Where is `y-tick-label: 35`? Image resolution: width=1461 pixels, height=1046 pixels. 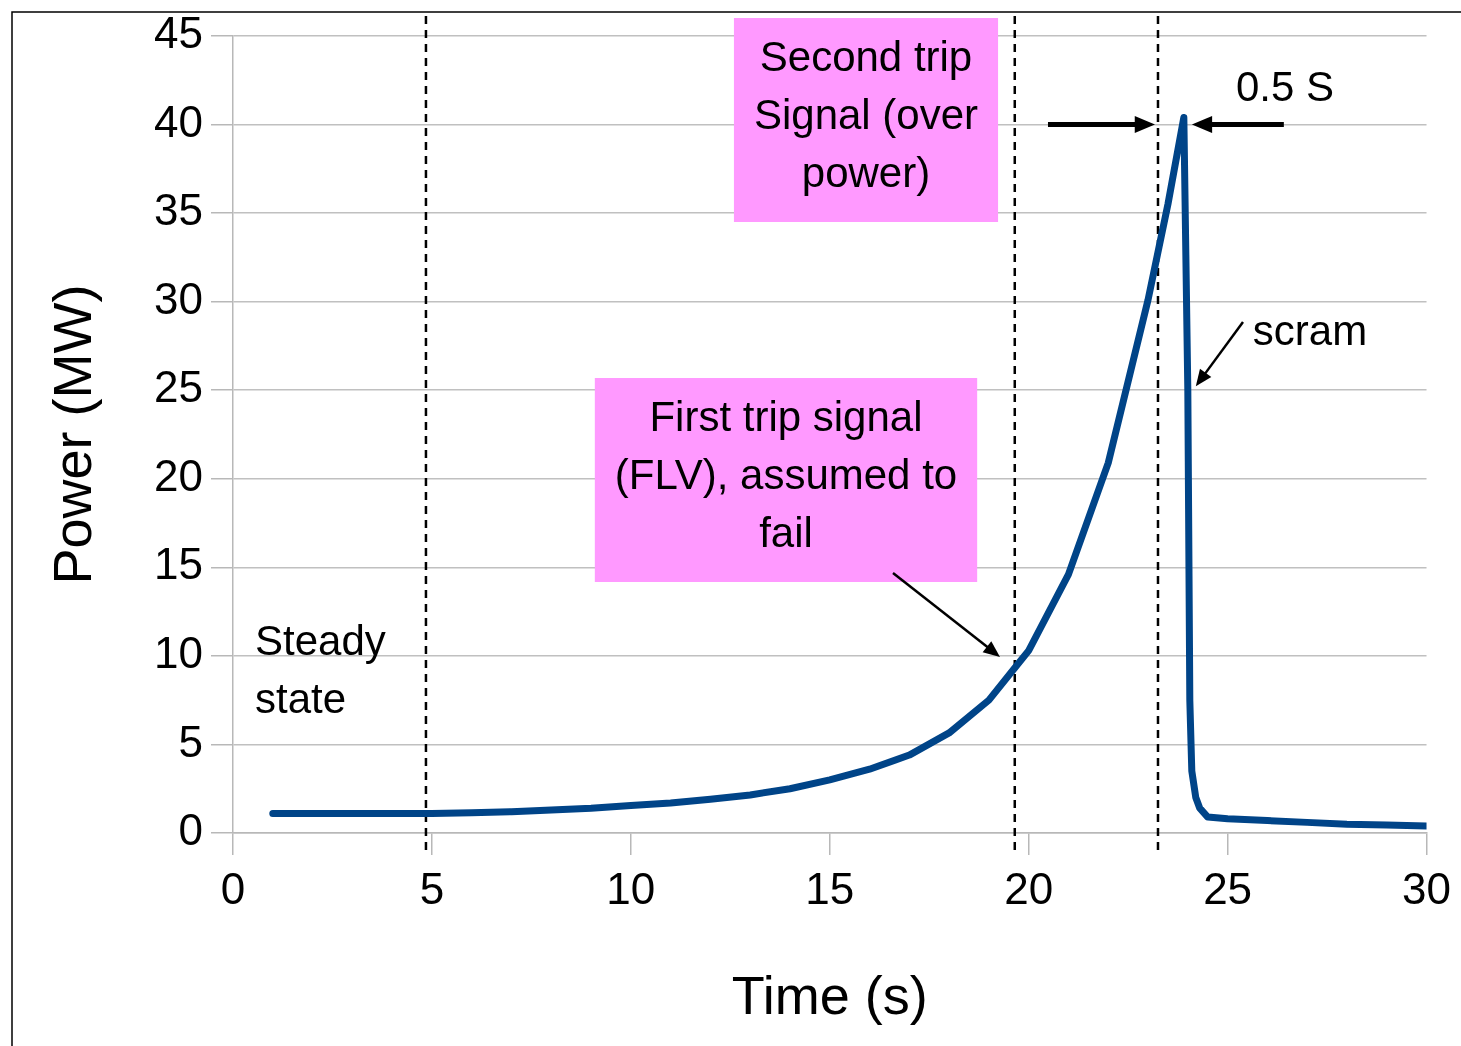
y-tick-label: 35 is located at coordinates (178, 210).